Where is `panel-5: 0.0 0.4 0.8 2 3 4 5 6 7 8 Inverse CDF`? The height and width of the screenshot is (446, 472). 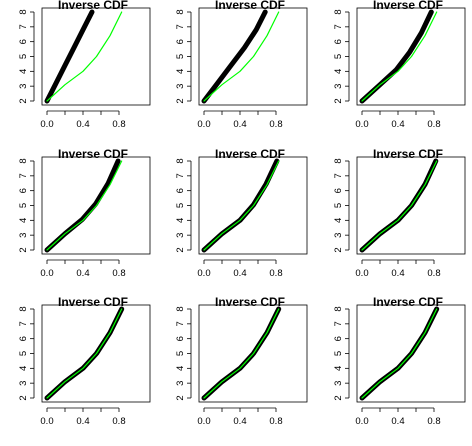 panel-5: 0.0 0.4 0.8 2 3 4 5 6 7 8 Inverse CDF is located at coordinates (241, 213).